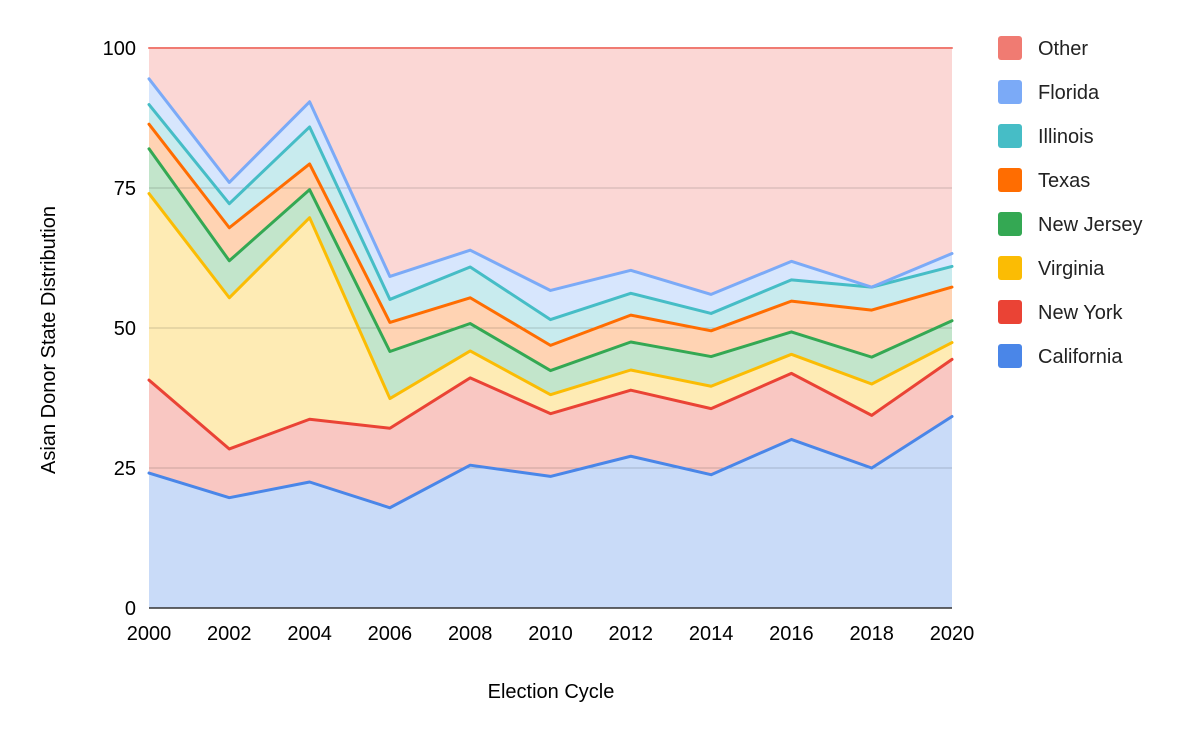 This screenshot has height=742, width=1200. I want to click on legend-item-illinois: Illinois, so click(1046, 136).